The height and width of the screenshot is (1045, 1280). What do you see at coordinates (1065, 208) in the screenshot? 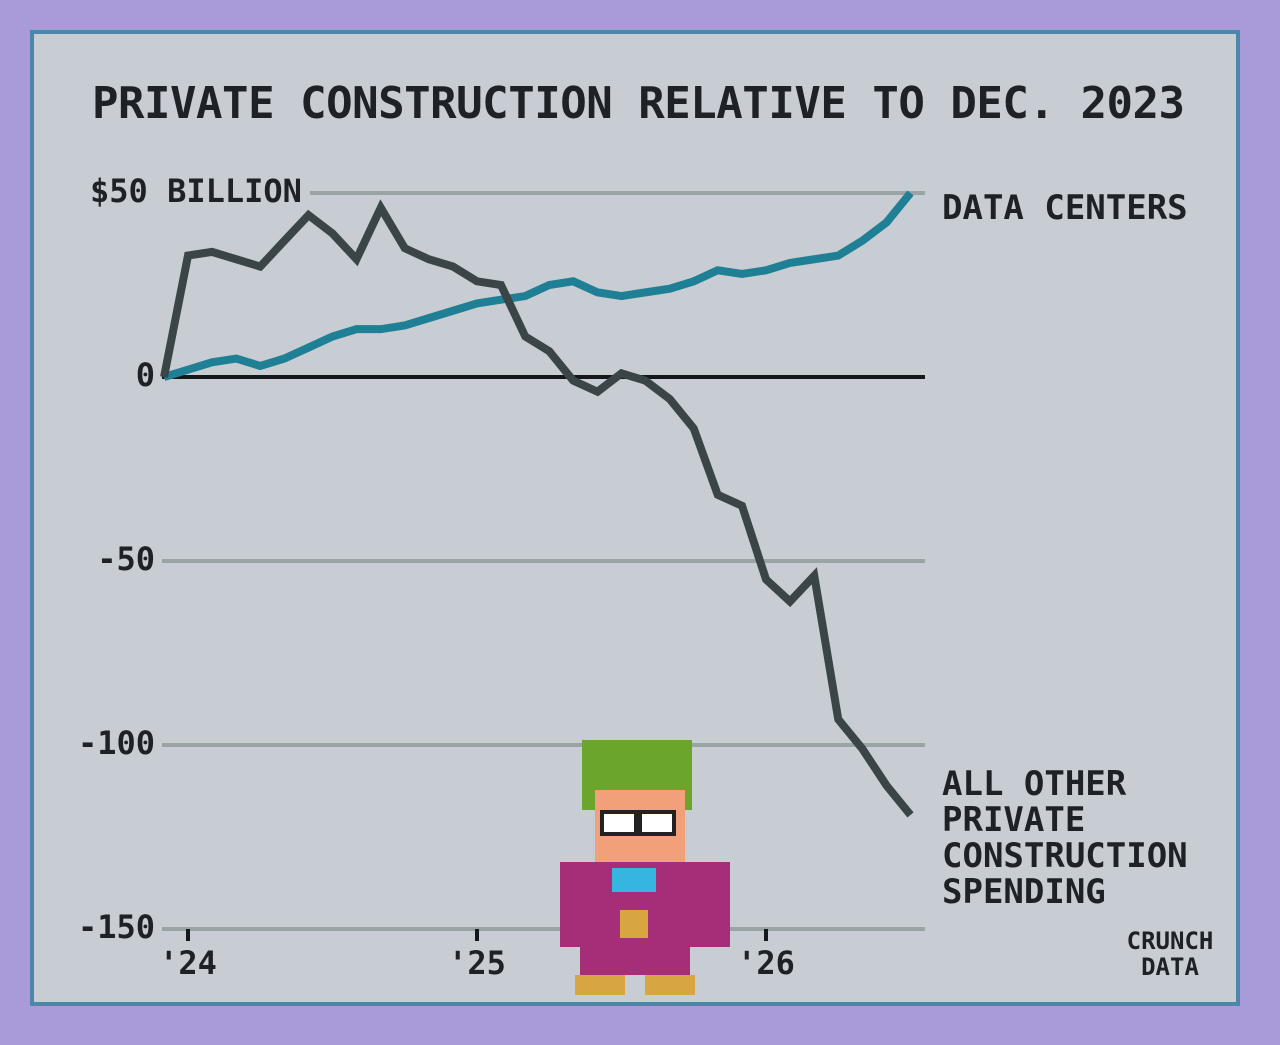
I see `series-label: DATA CENTERS` at bounding box center [1065, 208].